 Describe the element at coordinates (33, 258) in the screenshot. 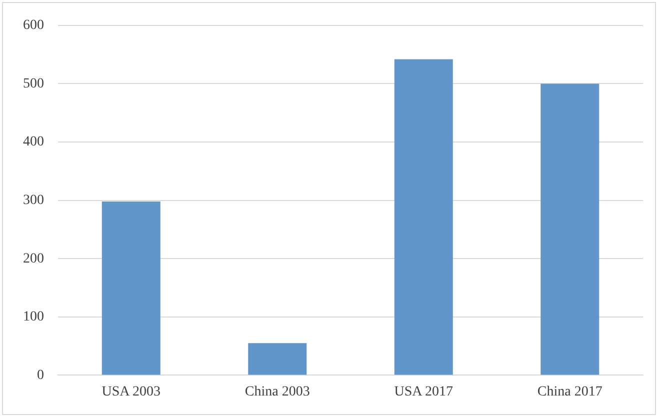

I see `y-tick-label: 200` at that location.